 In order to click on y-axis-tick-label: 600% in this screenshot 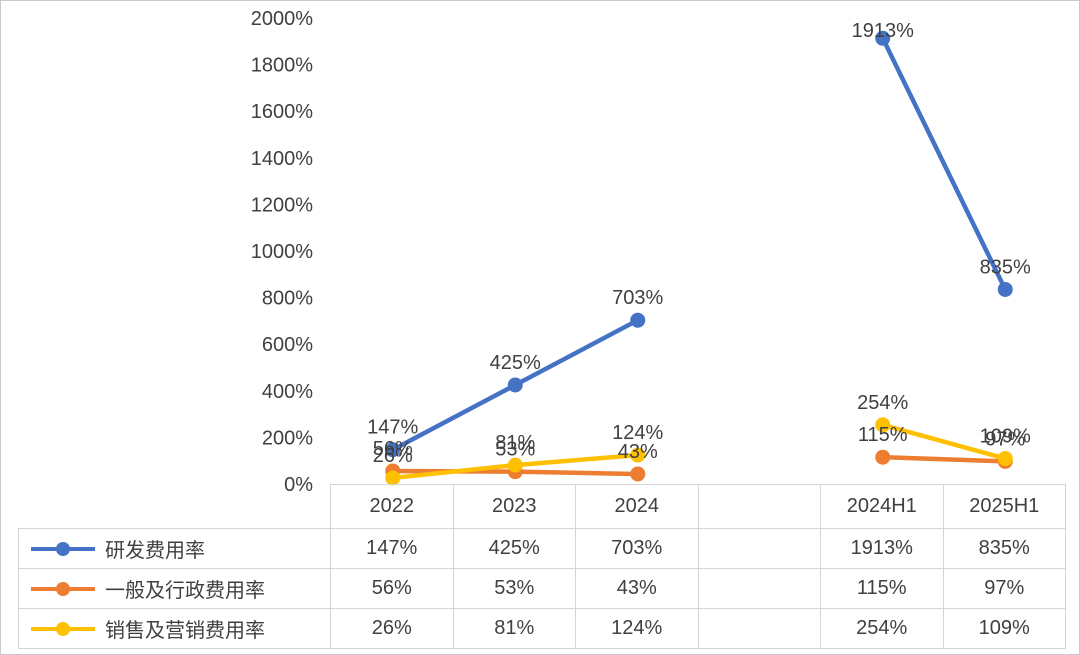, I will do `click(287, 345)`.